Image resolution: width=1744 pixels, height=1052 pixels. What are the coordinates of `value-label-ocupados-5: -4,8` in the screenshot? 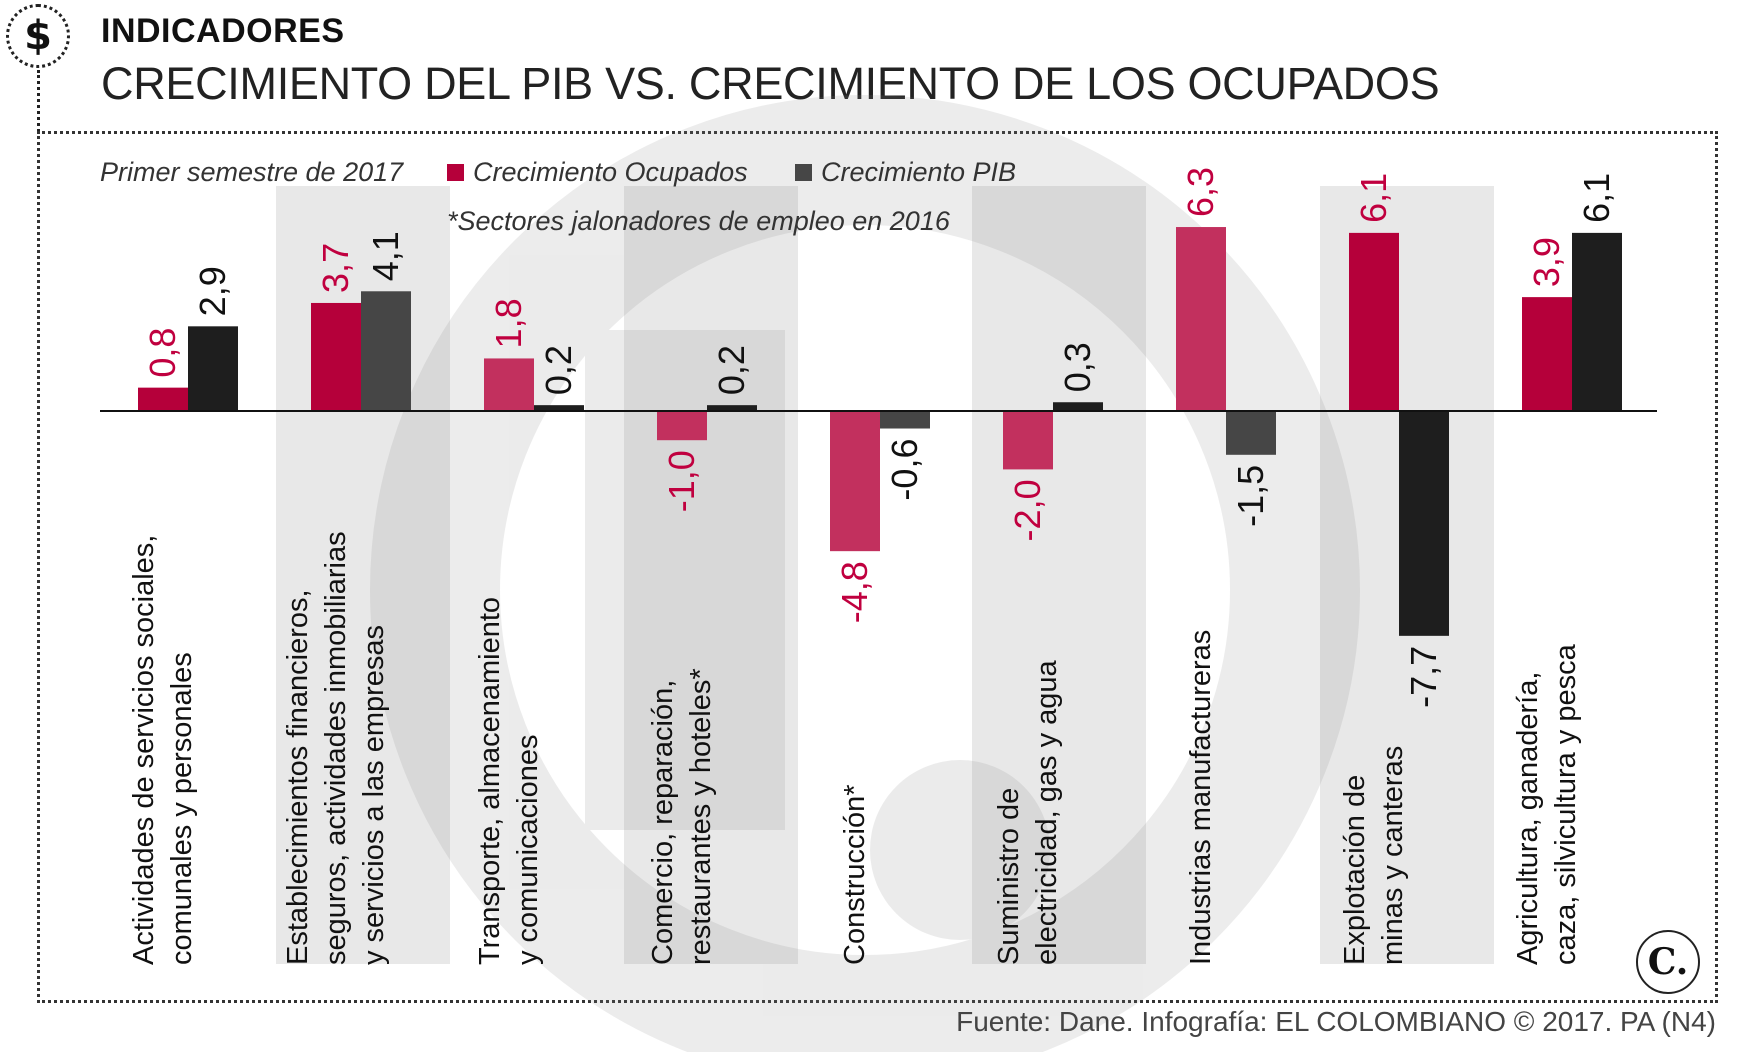 It's located at (854, 592).